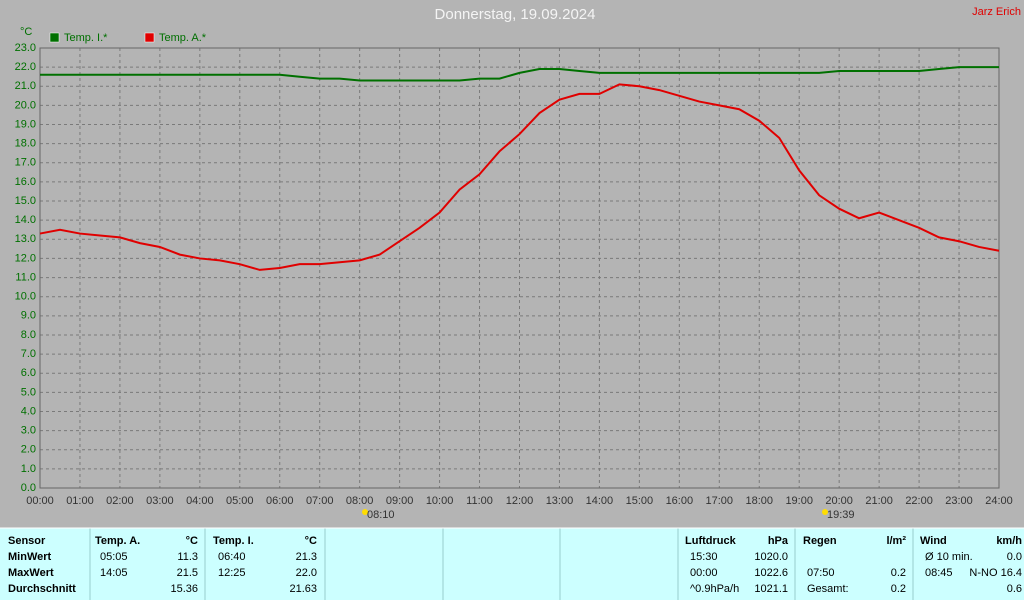 This screenshot has width=1024, height=600. Describe the element at coordinates (28, 392) in the screenshot. I see `y-tick-label: 5.0` at that location.